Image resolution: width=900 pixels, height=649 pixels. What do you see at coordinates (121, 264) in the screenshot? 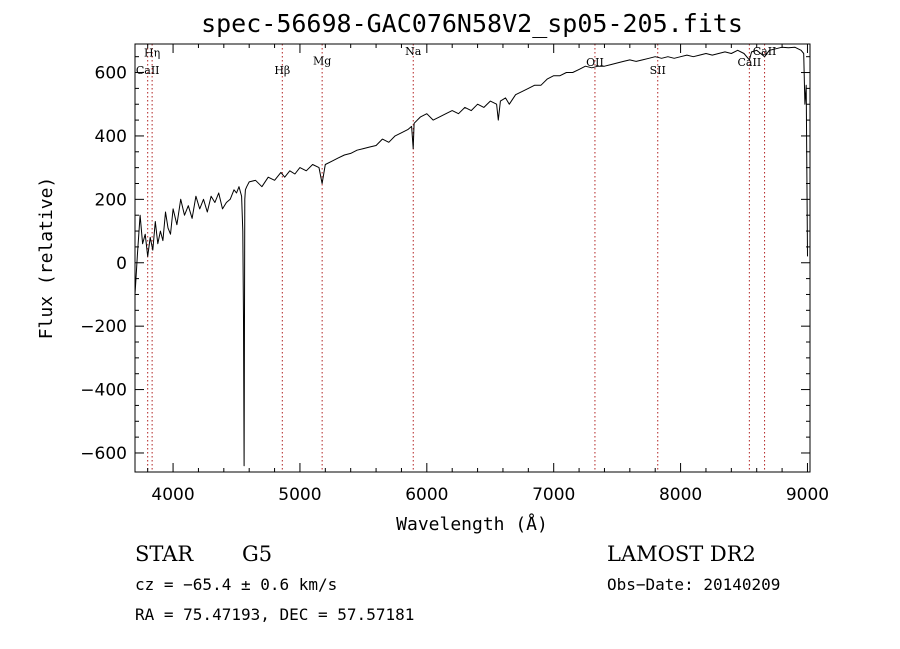
I see `y-tick-label: 0` at bounding box center [121, 264].